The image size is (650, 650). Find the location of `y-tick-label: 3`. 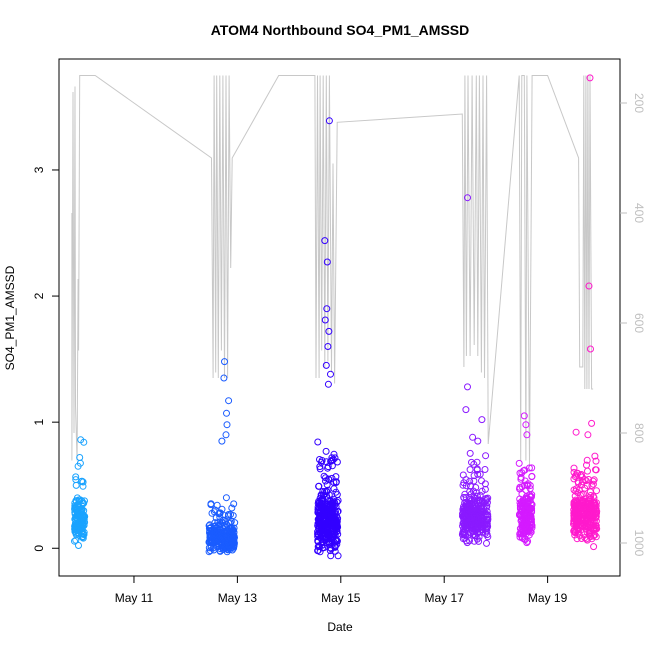

y-tick-label: 3 is located at coordinates (39, 169).